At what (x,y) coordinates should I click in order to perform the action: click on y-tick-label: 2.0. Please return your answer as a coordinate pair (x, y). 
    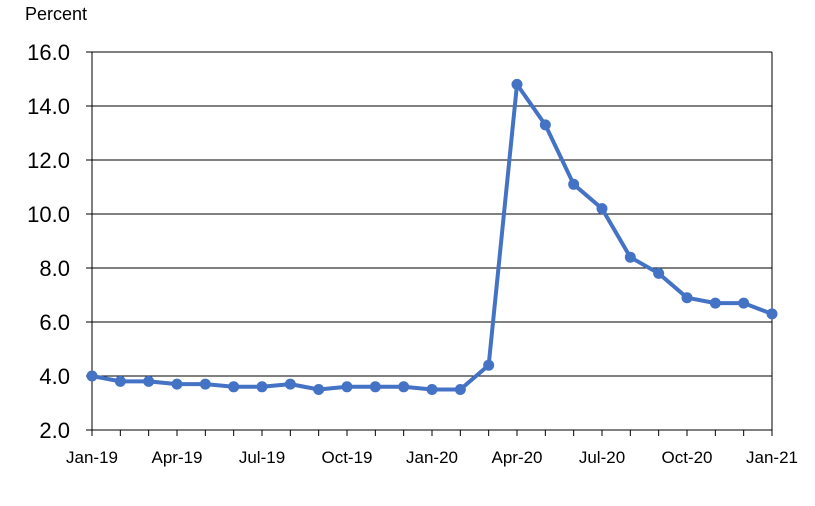
    Looking at the image, I should click on (54, 430).